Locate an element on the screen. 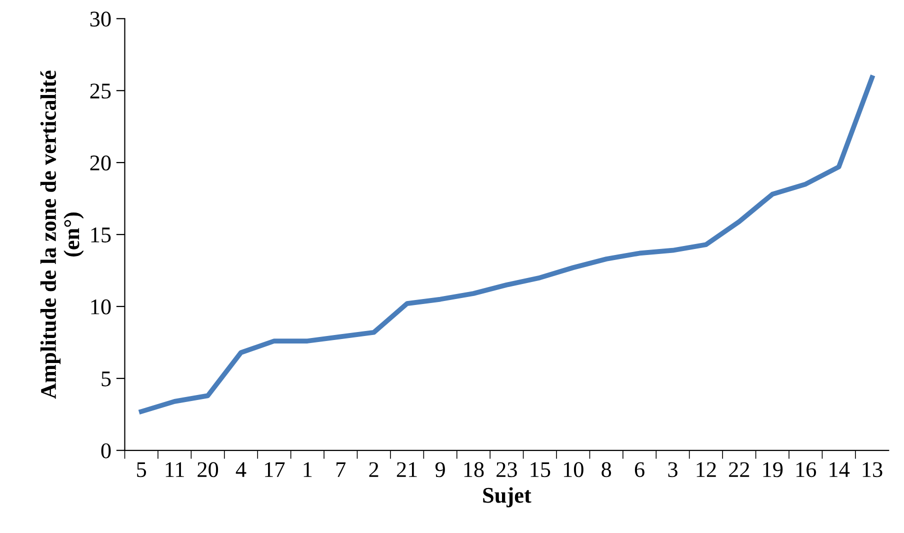 This screenshot has width=904, height=533. y-tick-label: 25 is located at coordinates (100, 91).